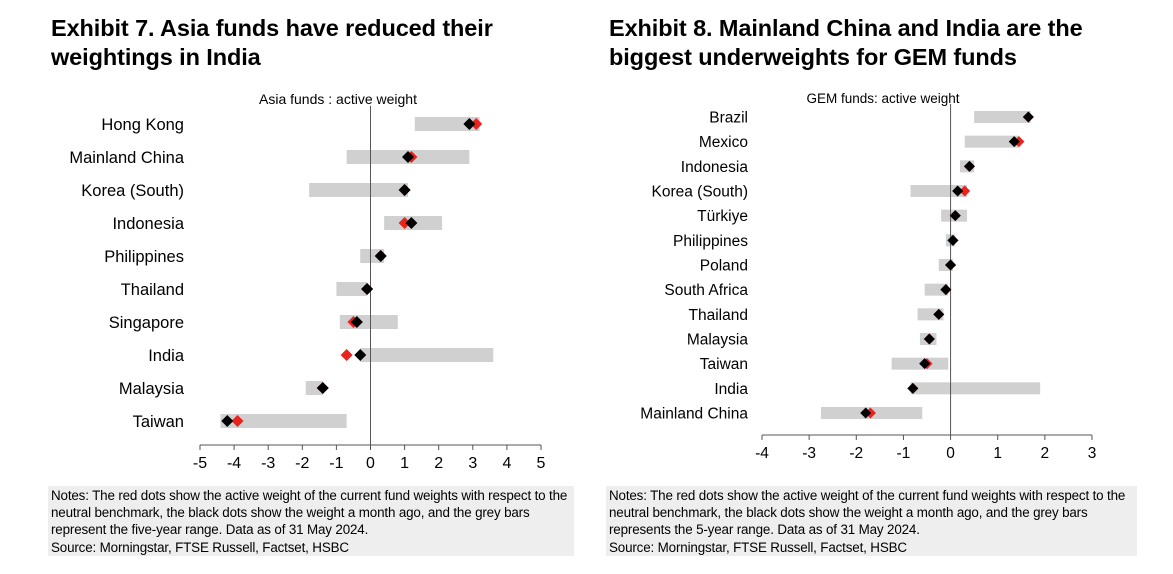 The image size is (1173, 574). I want to click on exhibit-7-category-label-korea-south: Korea (South), so click(132, 191).